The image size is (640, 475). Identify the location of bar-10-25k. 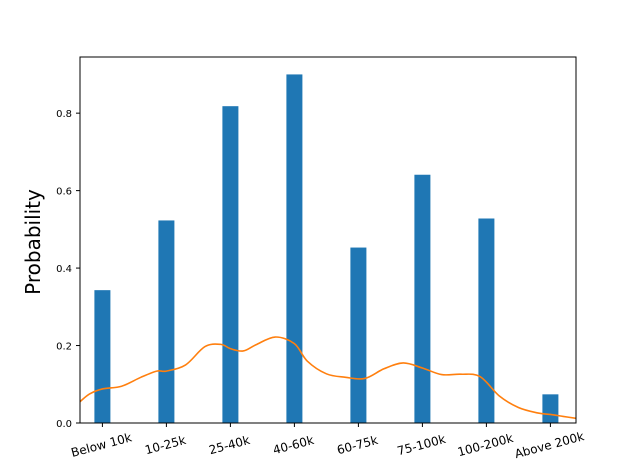
(166, 321).